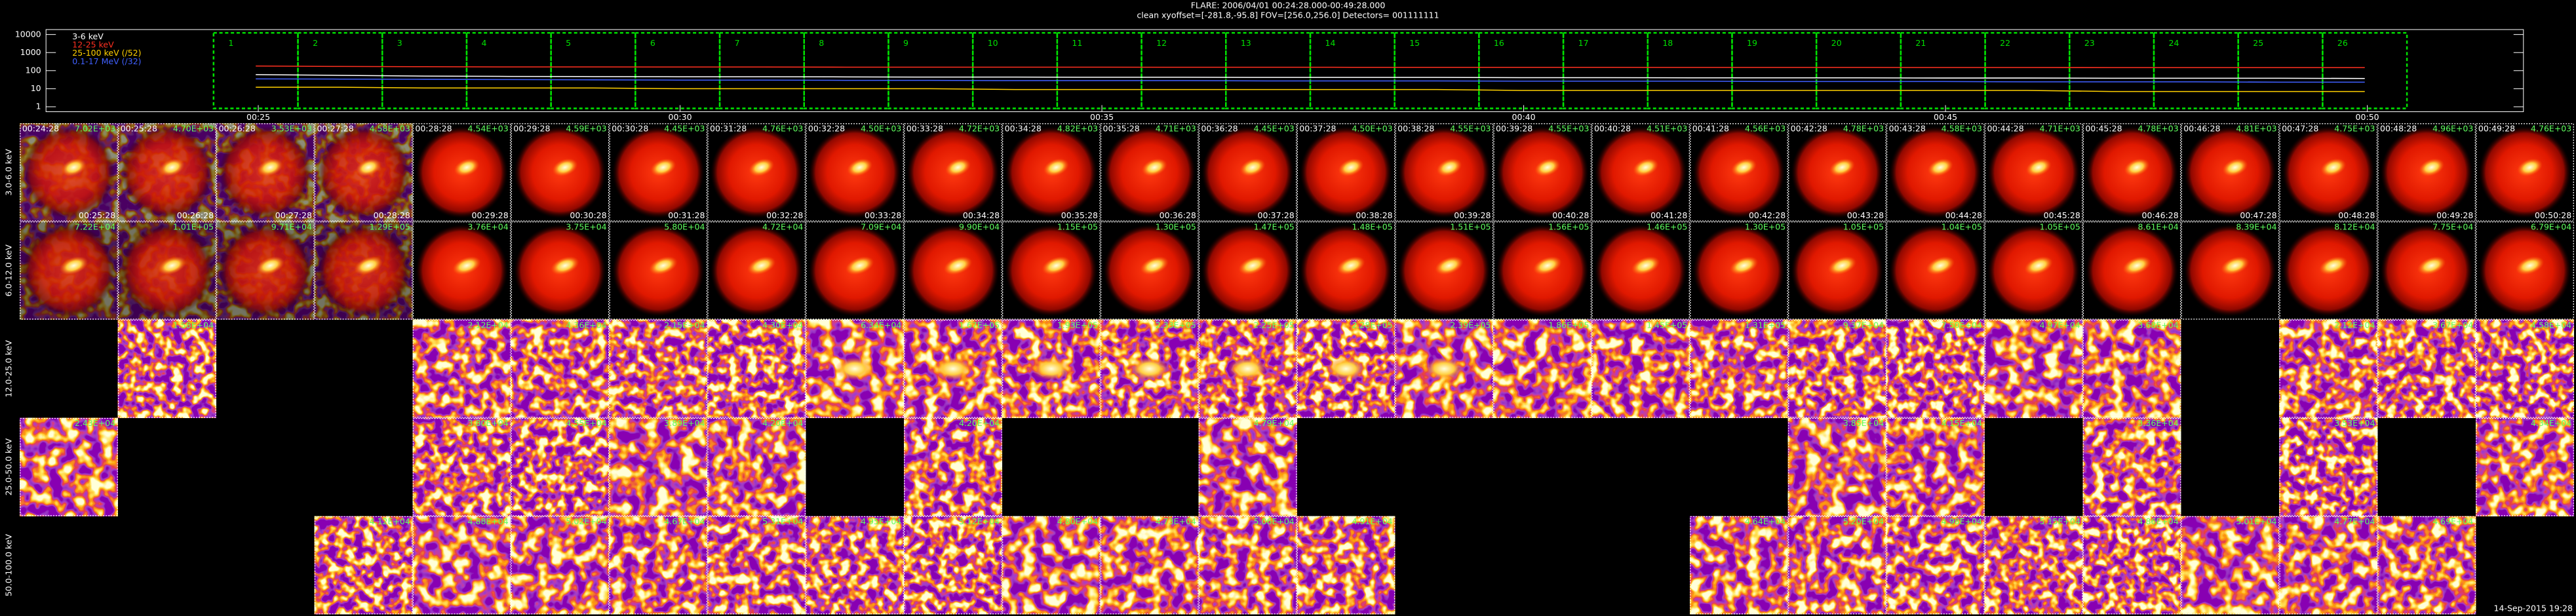  I want to click on image-tile: 7.22E+04, so click(69, 270).